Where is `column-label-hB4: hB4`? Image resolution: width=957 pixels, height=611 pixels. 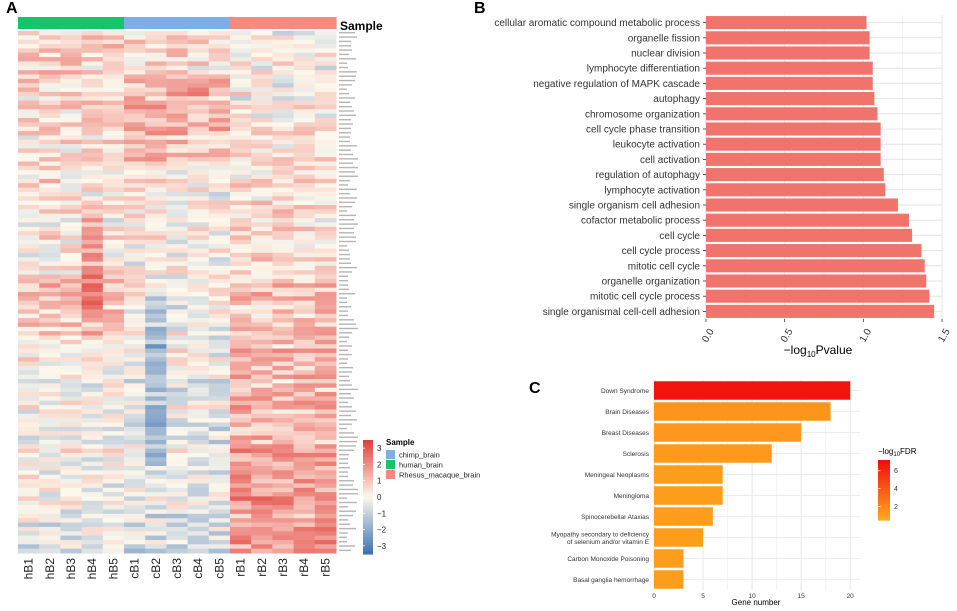 column-label-hB4: hB4 is located at coordinates (92, 569).